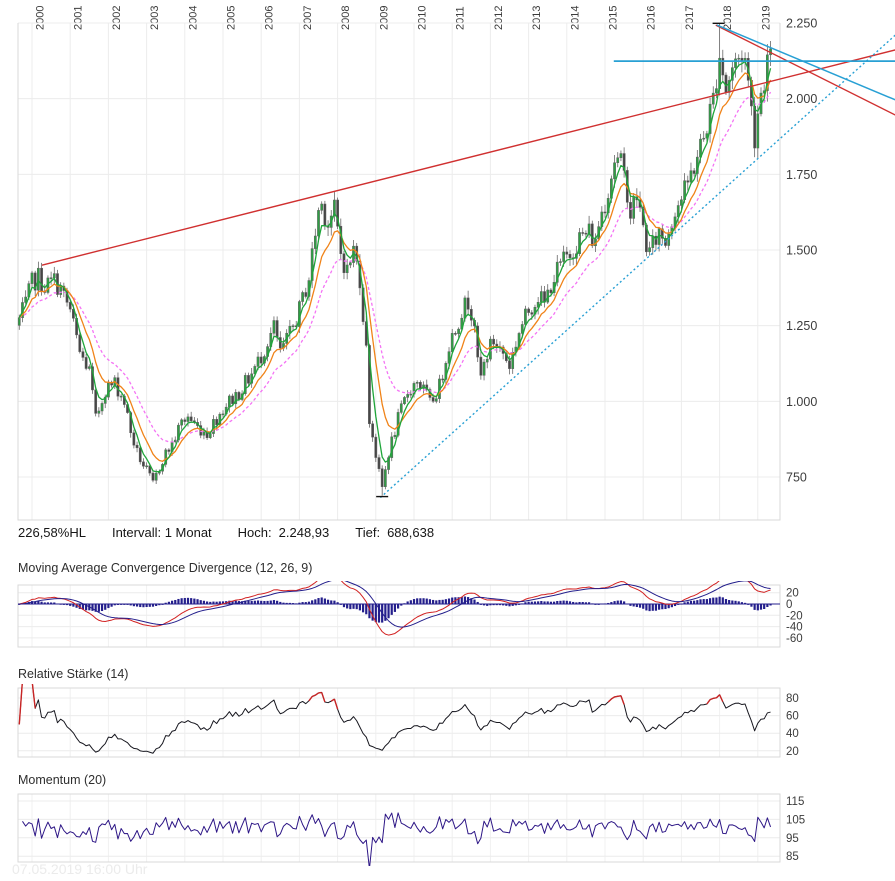  What do you see at coordinates (792, 839) in the screenshot?
I see `svg-text: 95` at bounding box center [792, 839].